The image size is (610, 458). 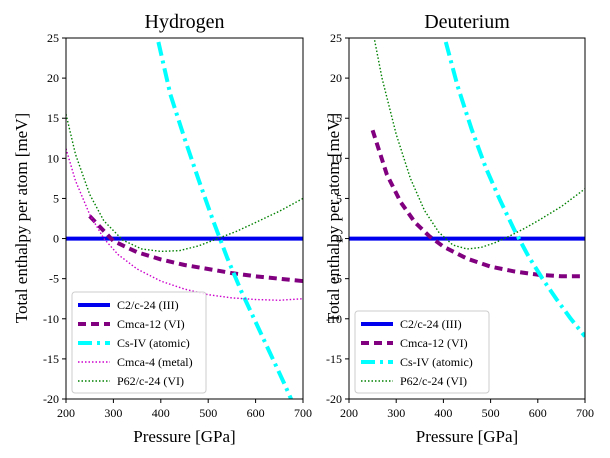 I want to click on chart-title: Hydrogen, so click(x=185, y=22).